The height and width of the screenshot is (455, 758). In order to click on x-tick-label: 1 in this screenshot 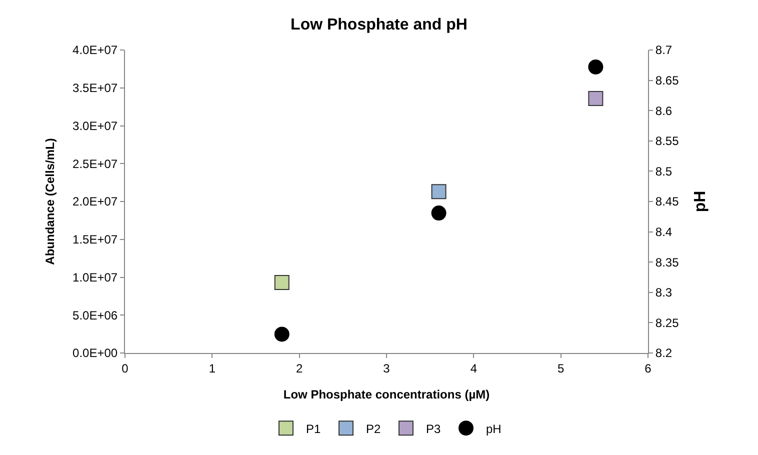, I will do `click(212, 368)`.